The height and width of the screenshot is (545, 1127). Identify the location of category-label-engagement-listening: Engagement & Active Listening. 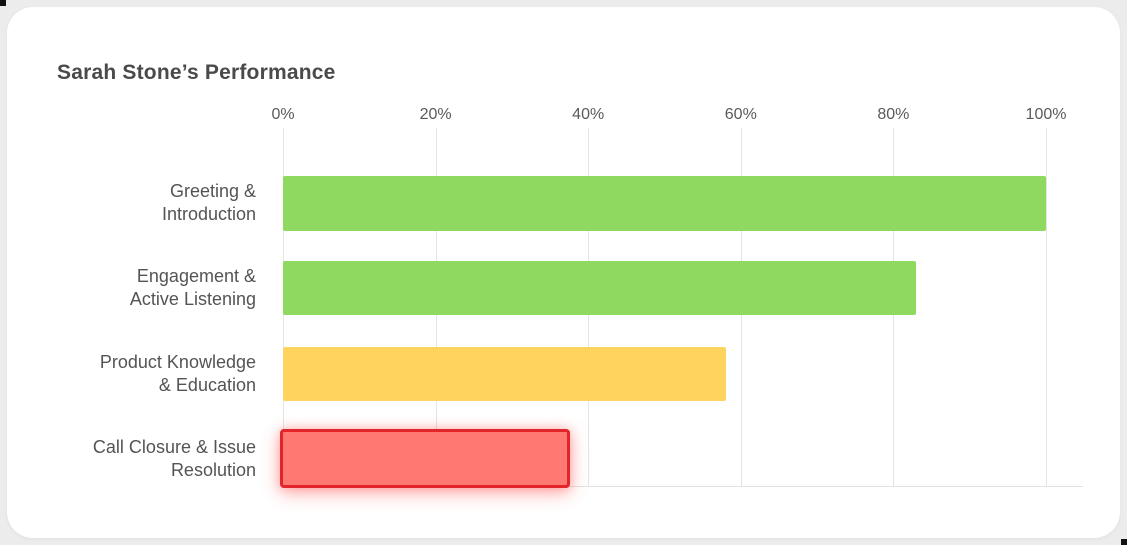
(145, 288).